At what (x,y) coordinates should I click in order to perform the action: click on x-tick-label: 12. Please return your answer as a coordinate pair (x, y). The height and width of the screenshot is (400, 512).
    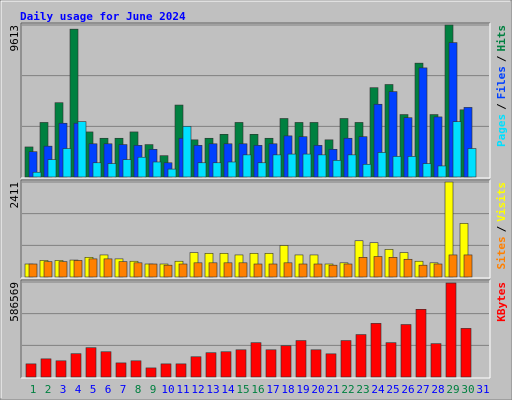
    Looking at the image, I should click on (197, 389).